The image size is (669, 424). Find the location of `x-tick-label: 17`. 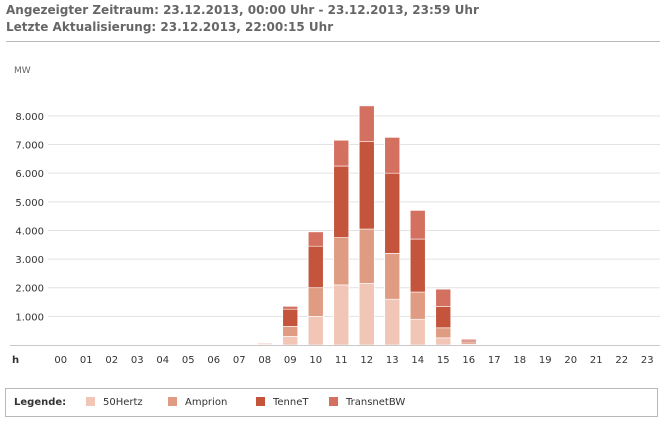

x-tick-label: 17 is located at coordinates (494, 360).